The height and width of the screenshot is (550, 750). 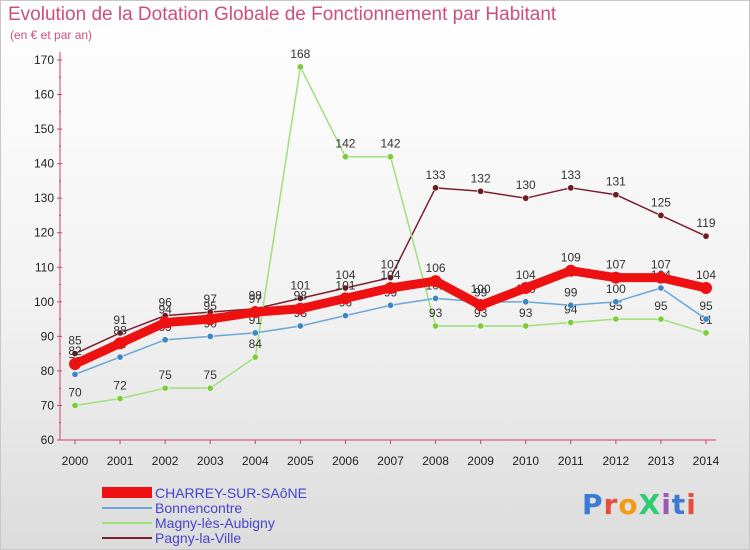 I want to click on y-tick-label: 120, so click(x=44, y=233).